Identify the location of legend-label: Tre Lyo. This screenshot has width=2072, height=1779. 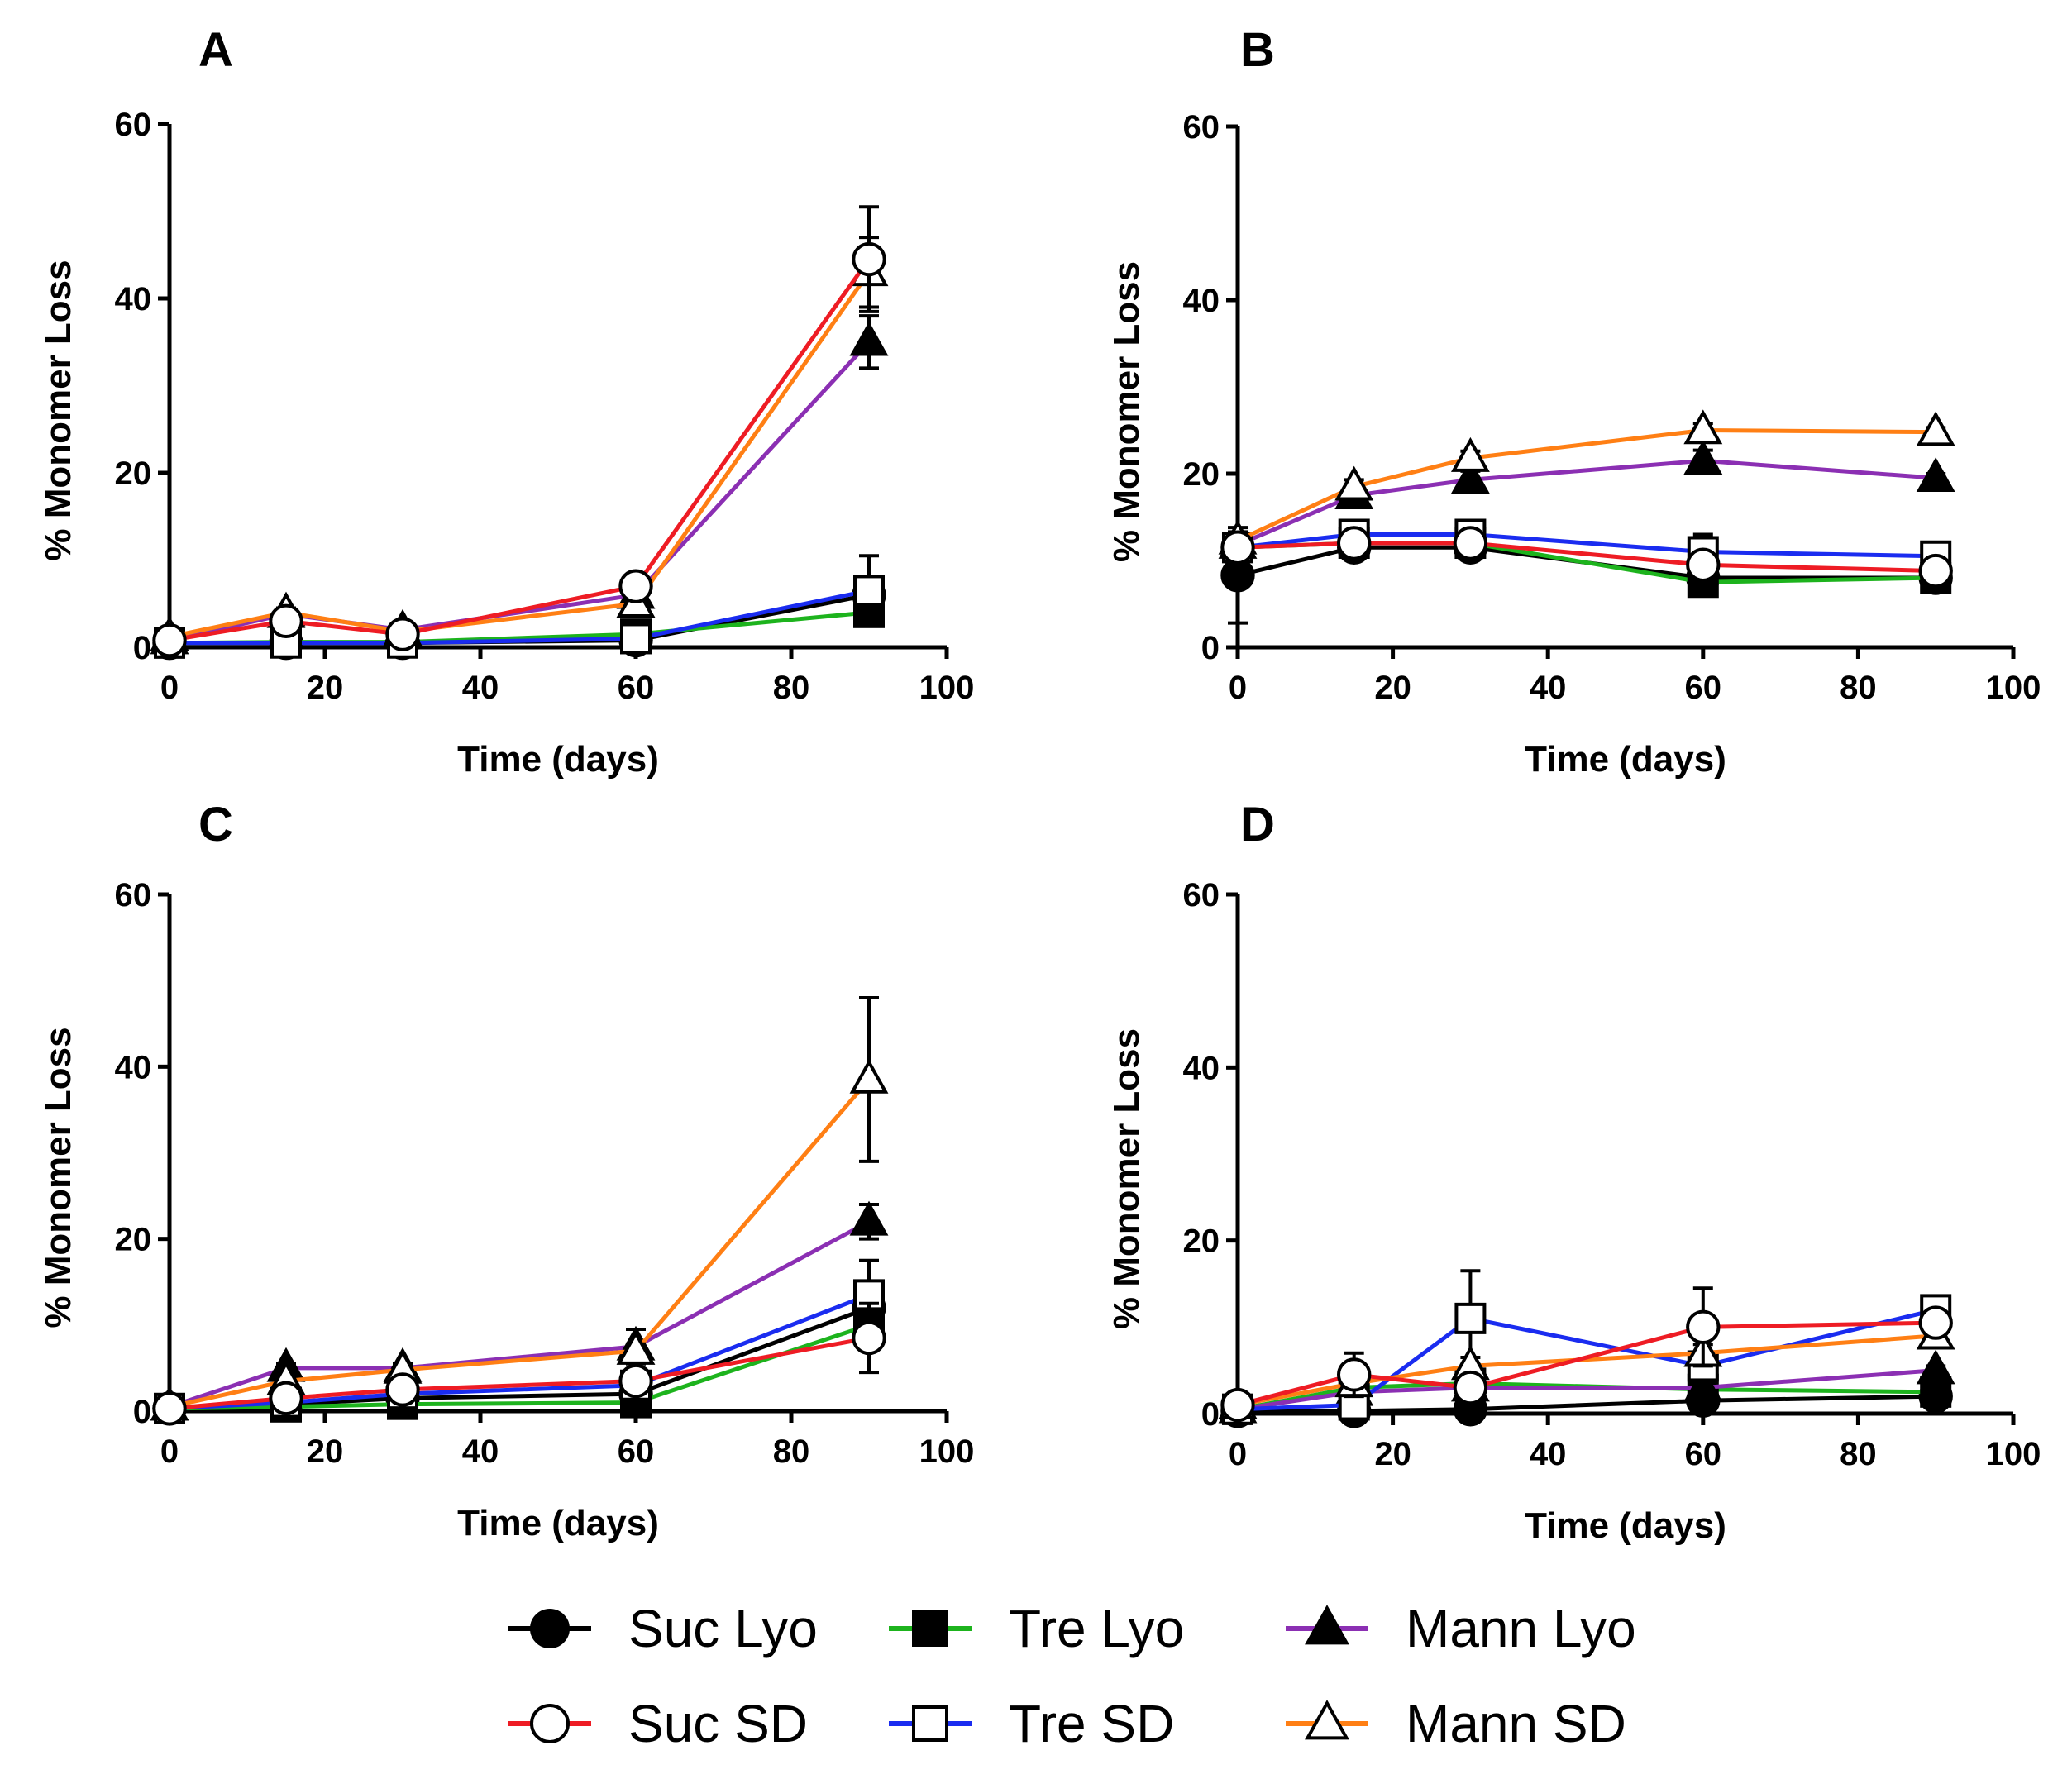
(1096, 1628).